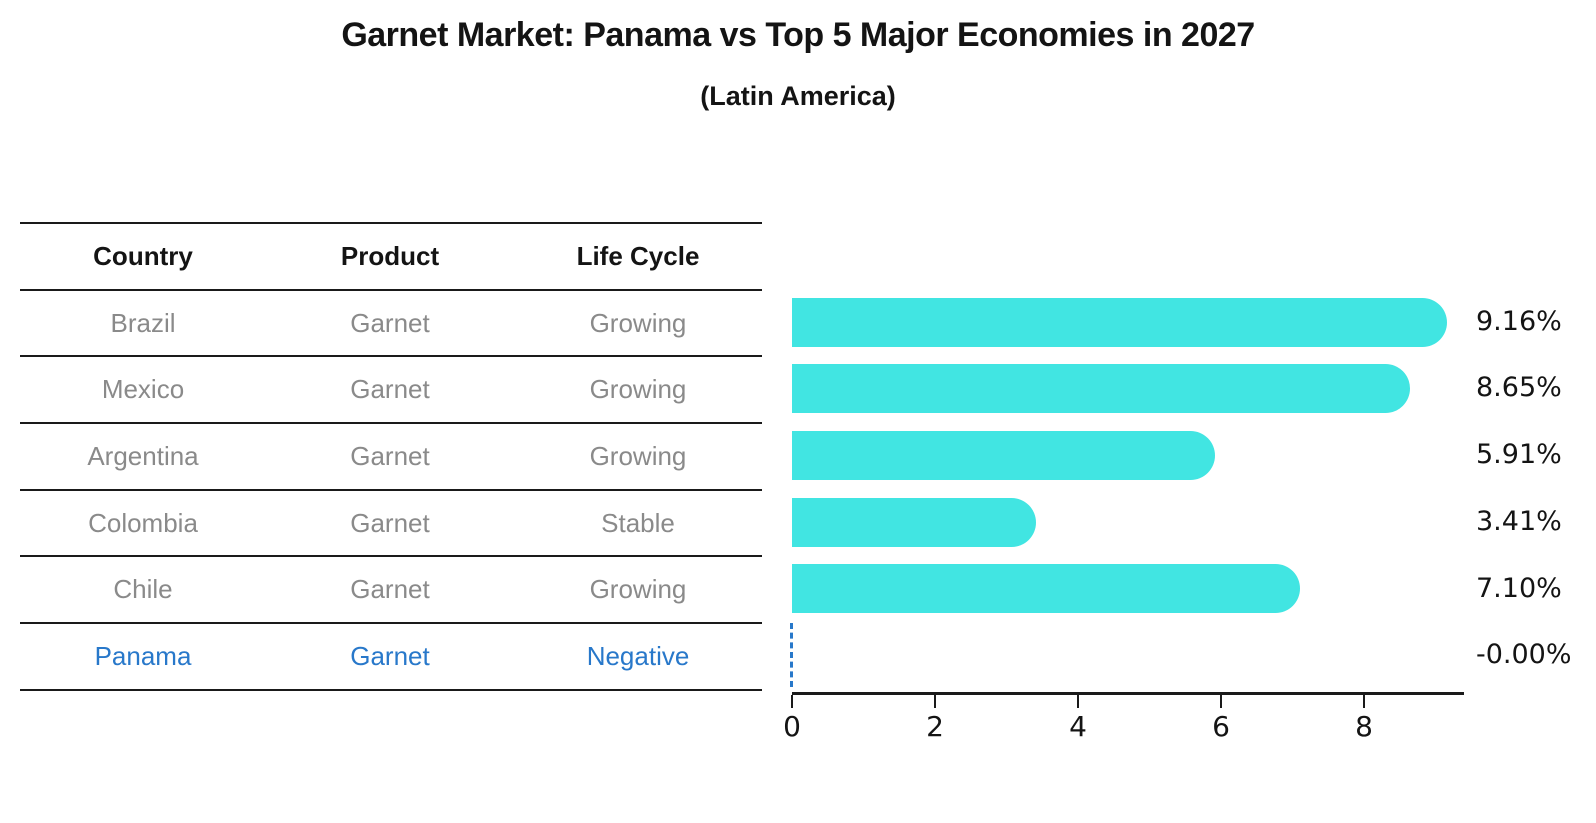 This screenshot has width=1596, height=823. I want to click on country-cell: Mexico, so click(143, 389).